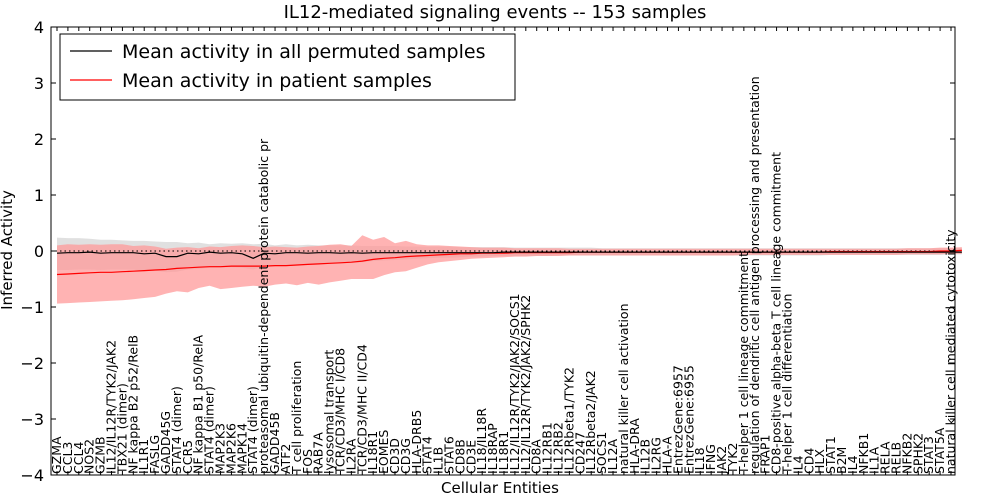 The height and width of the screenshot is (500, 1000). Describe the element at coordinates (634, 446) in the screenshot. I see `category-label: HLA-DRA` at that location.